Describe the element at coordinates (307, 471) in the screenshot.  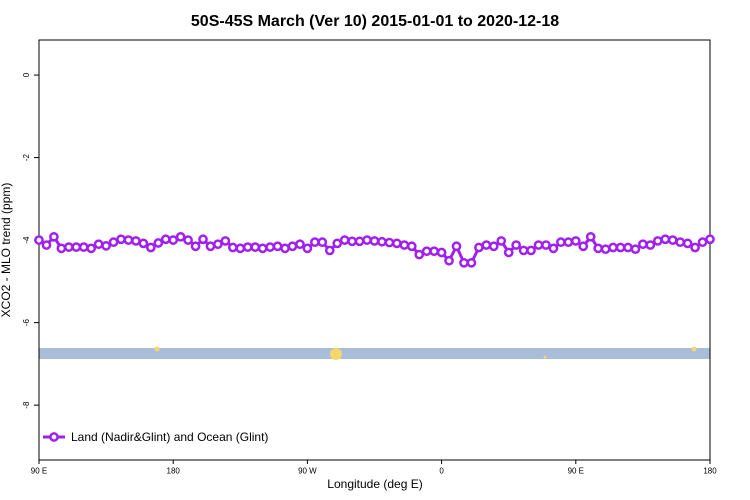
I see `x-tick-label: 90 W` at that location.